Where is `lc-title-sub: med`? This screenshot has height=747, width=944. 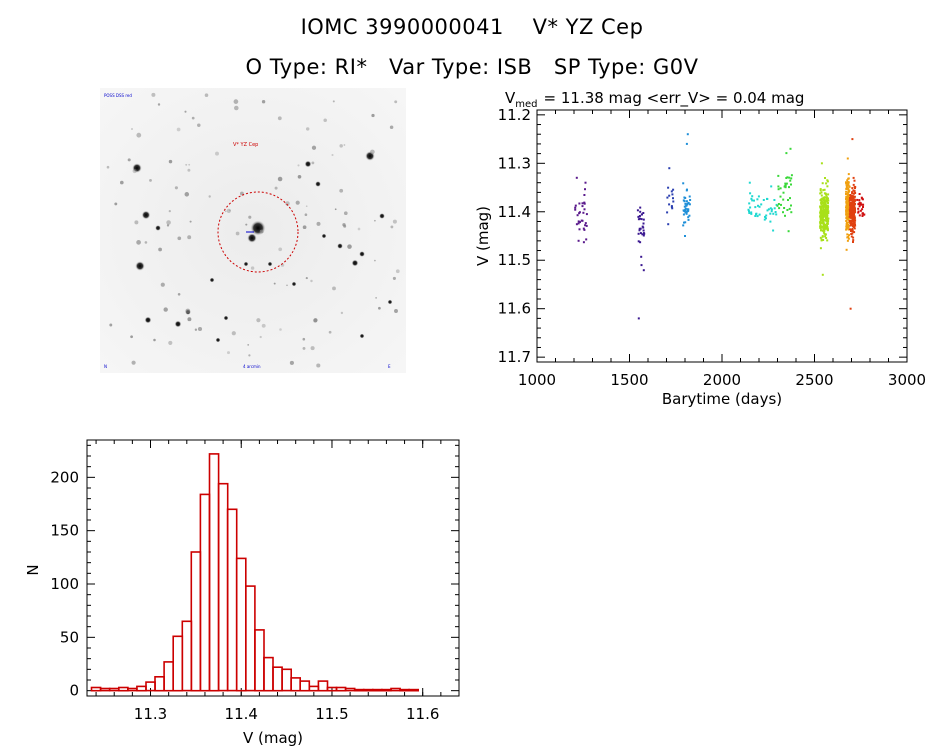
lc-title-sub: med is located at coordinates (526, 104).